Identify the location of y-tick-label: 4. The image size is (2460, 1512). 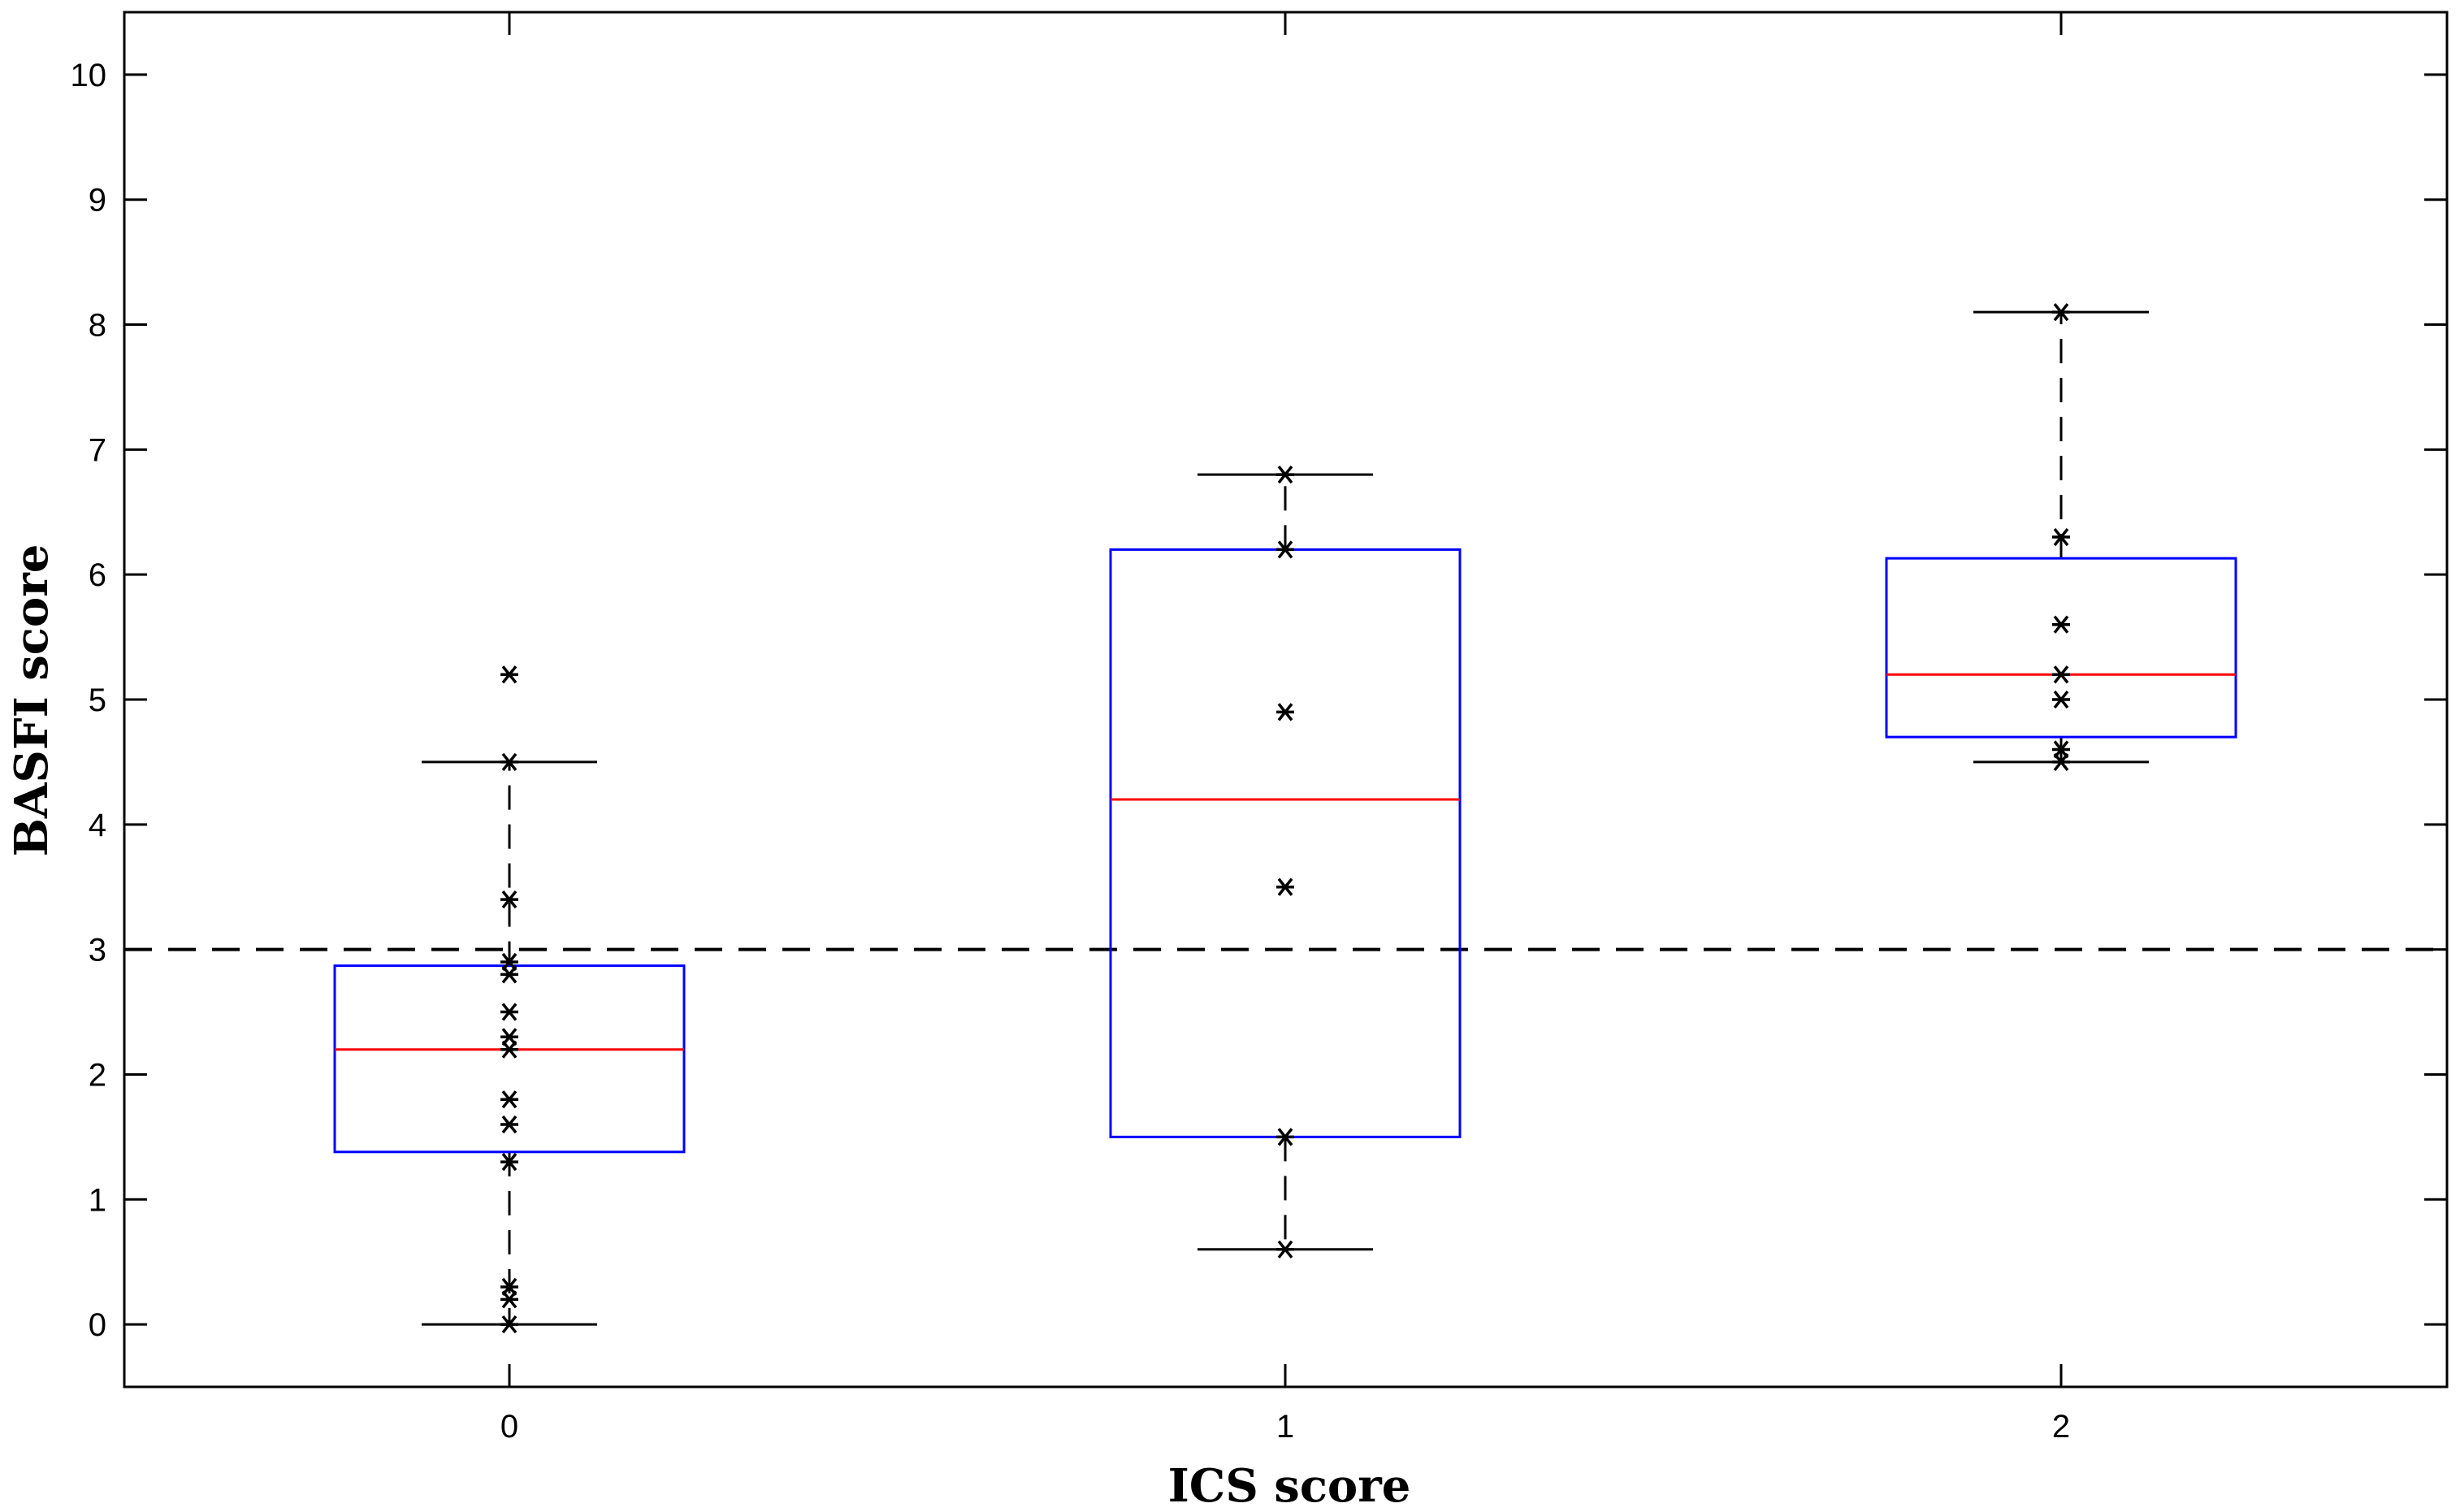
(97, 825).